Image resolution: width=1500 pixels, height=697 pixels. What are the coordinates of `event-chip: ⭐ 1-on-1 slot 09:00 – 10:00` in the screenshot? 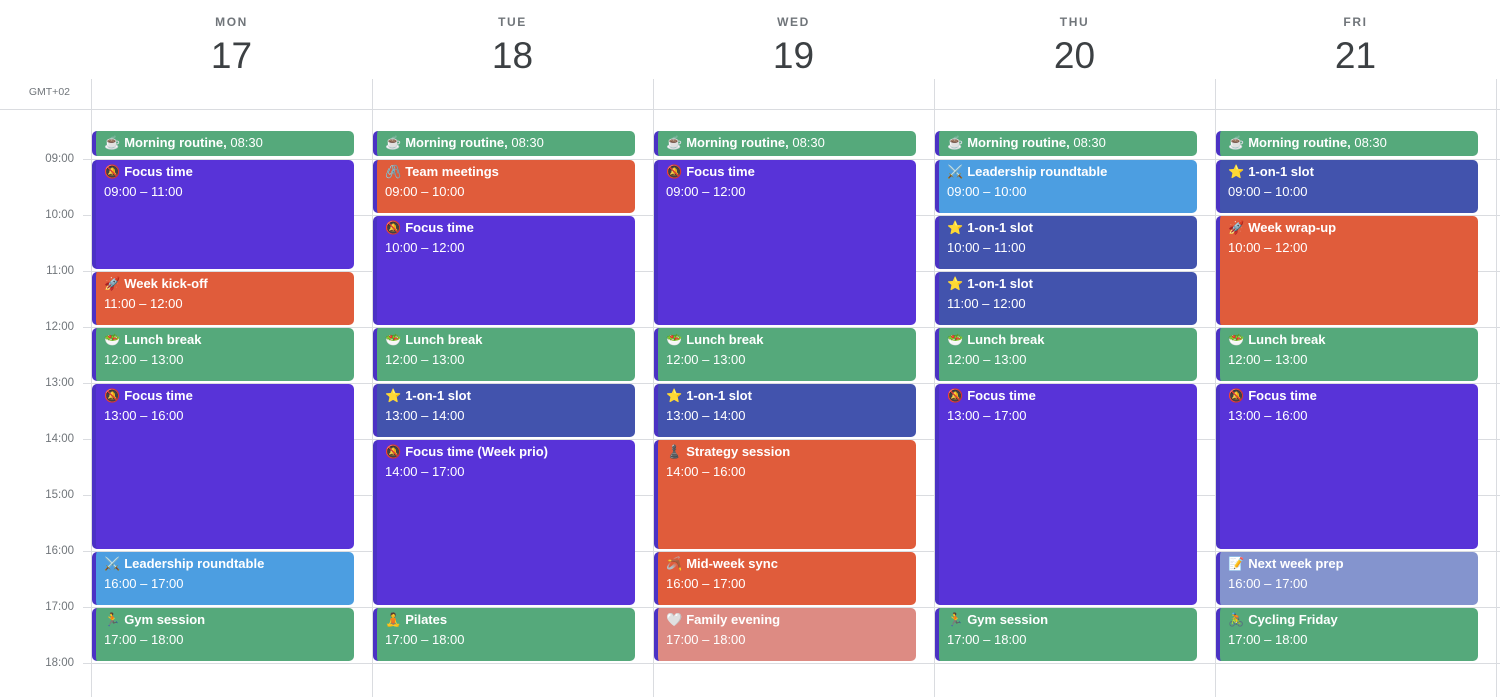 It's located at (1347, 186).